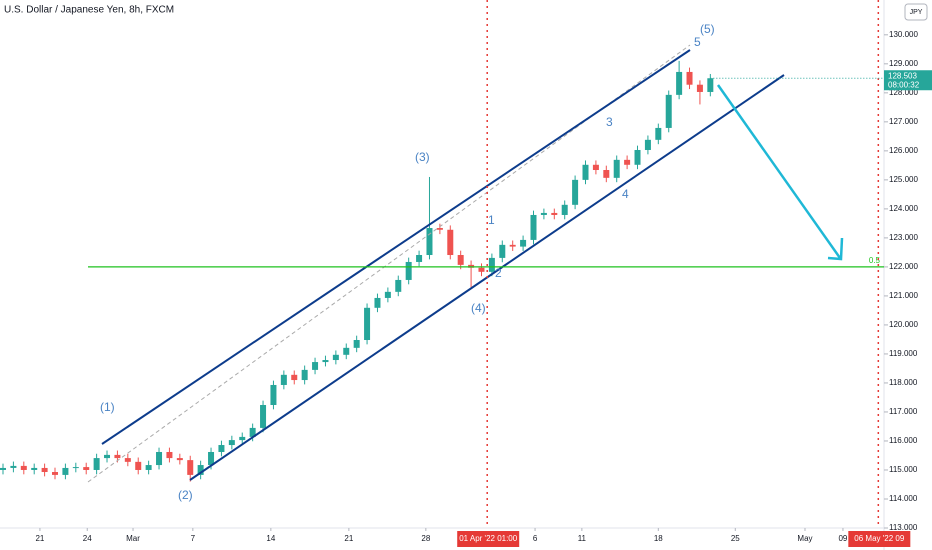 The width and height of the screenshot is (932, 550). What do you see at coordinates (39, 538) in the screenshot?
I see `x-tick-label: 21` at bounding box center [39, 538].